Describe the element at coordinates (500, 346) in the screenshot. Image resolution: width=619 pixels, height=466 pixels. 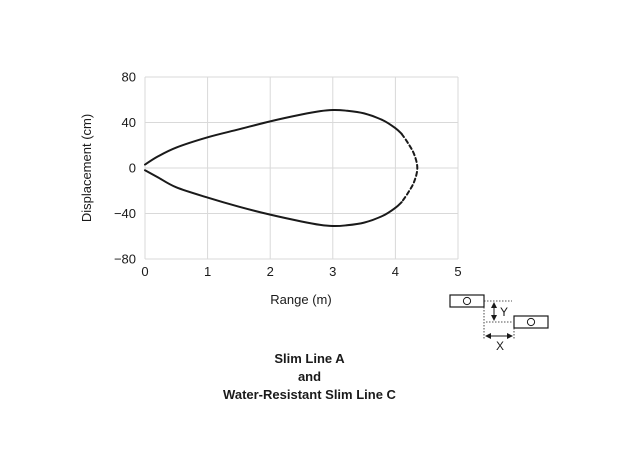
I see `x-offset-label: X` at that location.